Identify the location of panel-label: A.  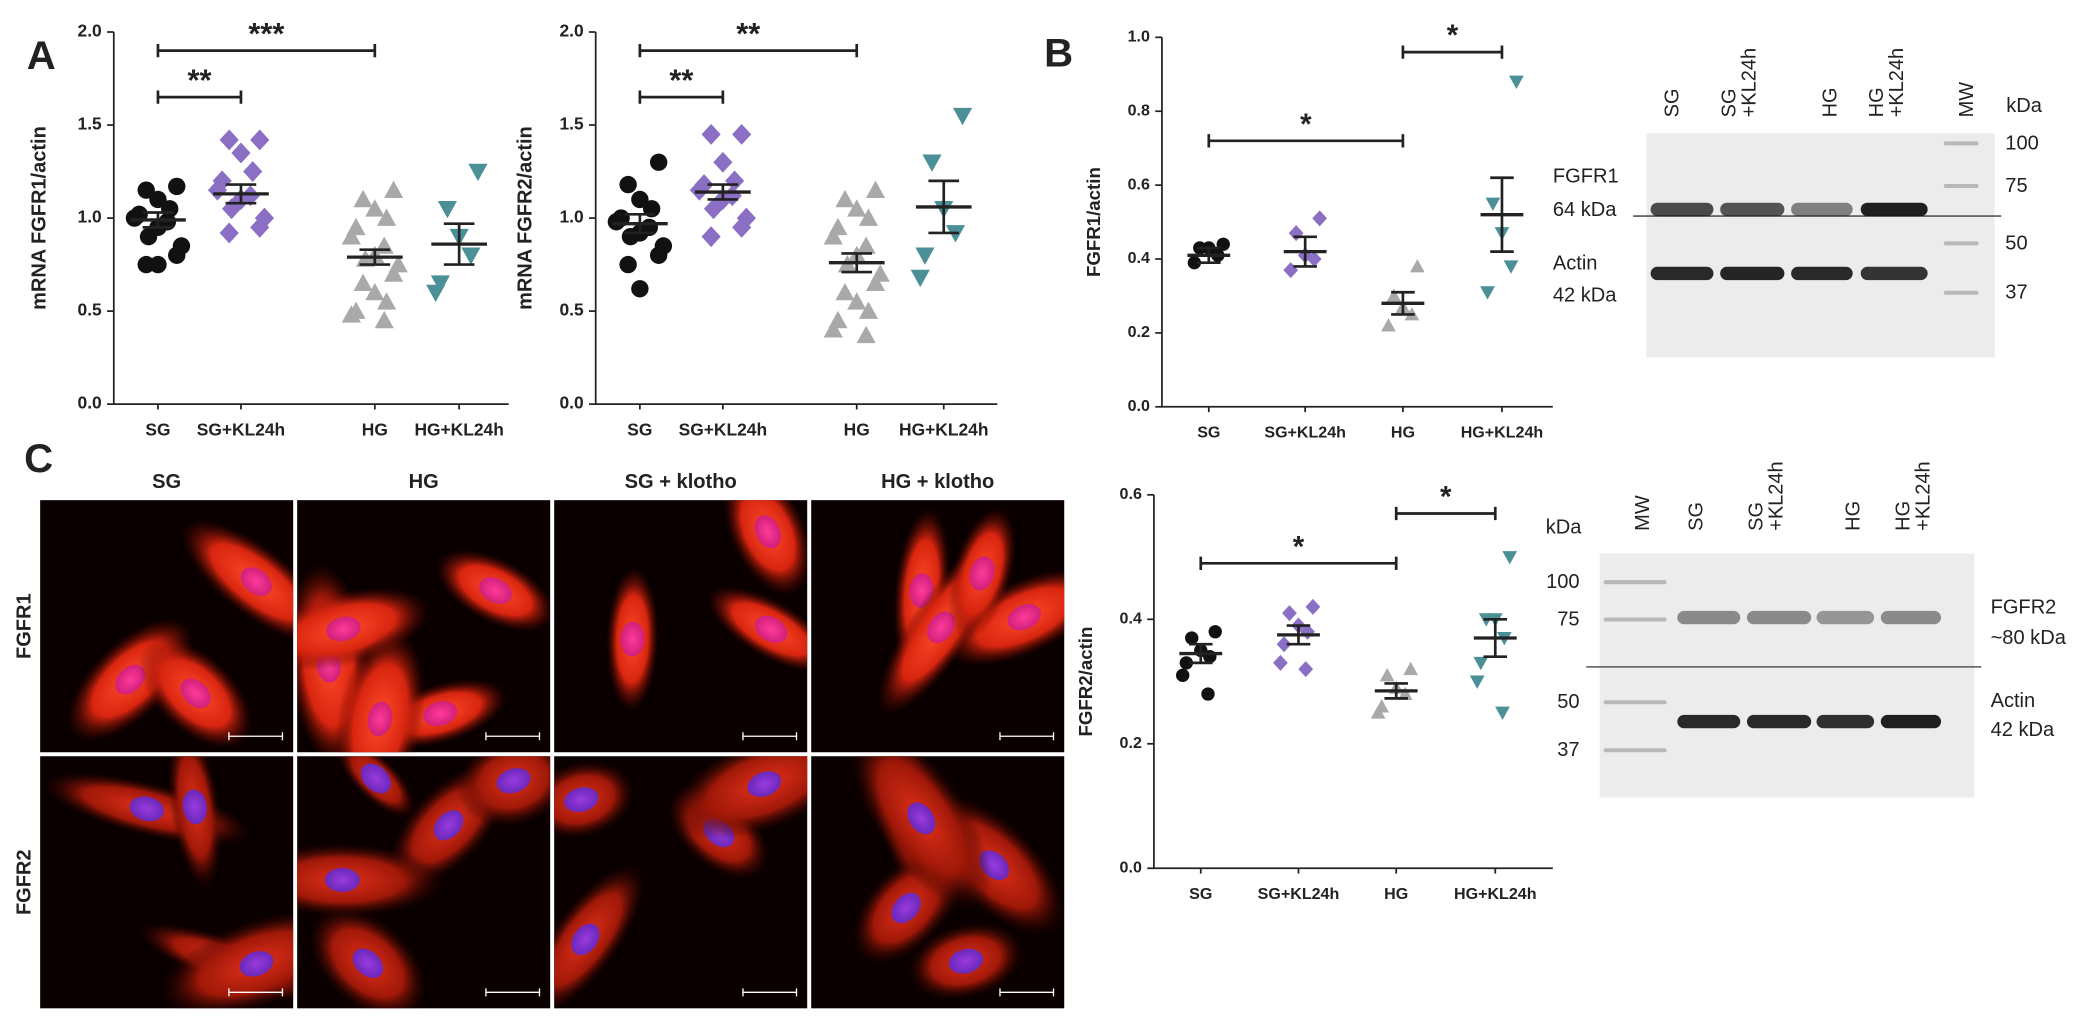
(41, 56).